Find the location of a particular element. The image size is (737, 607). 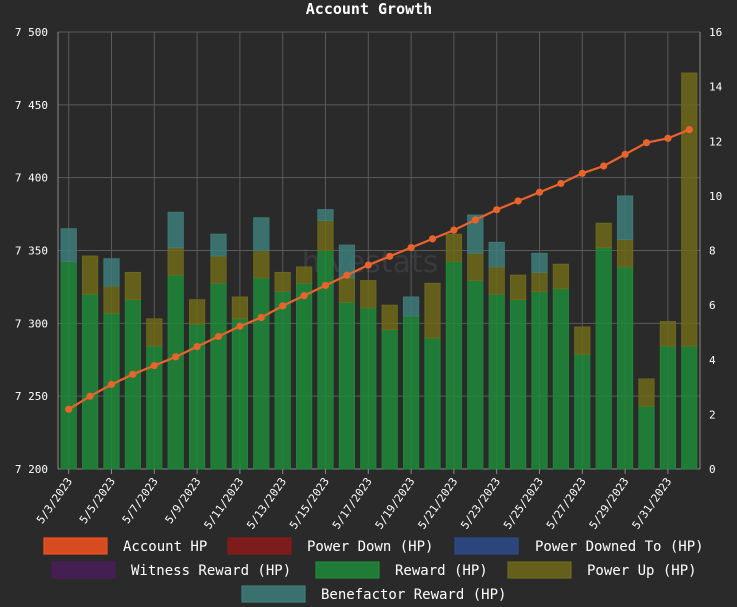

legend-item: Account HP is located at coordinates (125, 546).